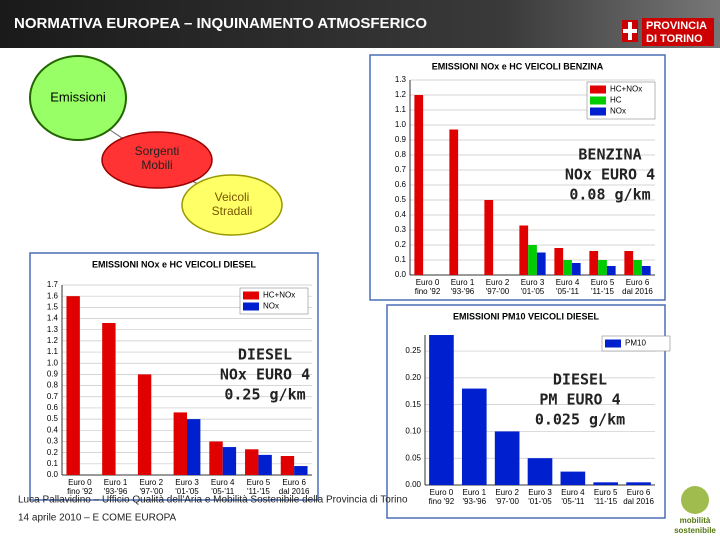 This screenshot has width=720, height=540. Describe the element at coordinates (635, 343) in the screenshot. I see `legend-label: PM10` at that location.